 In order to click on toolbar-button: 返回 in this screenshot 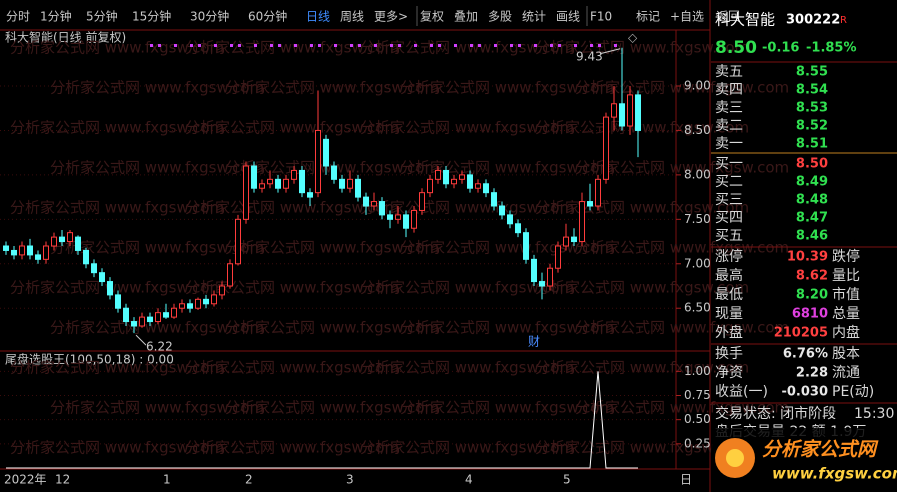, I will do `click(728, 17)`.